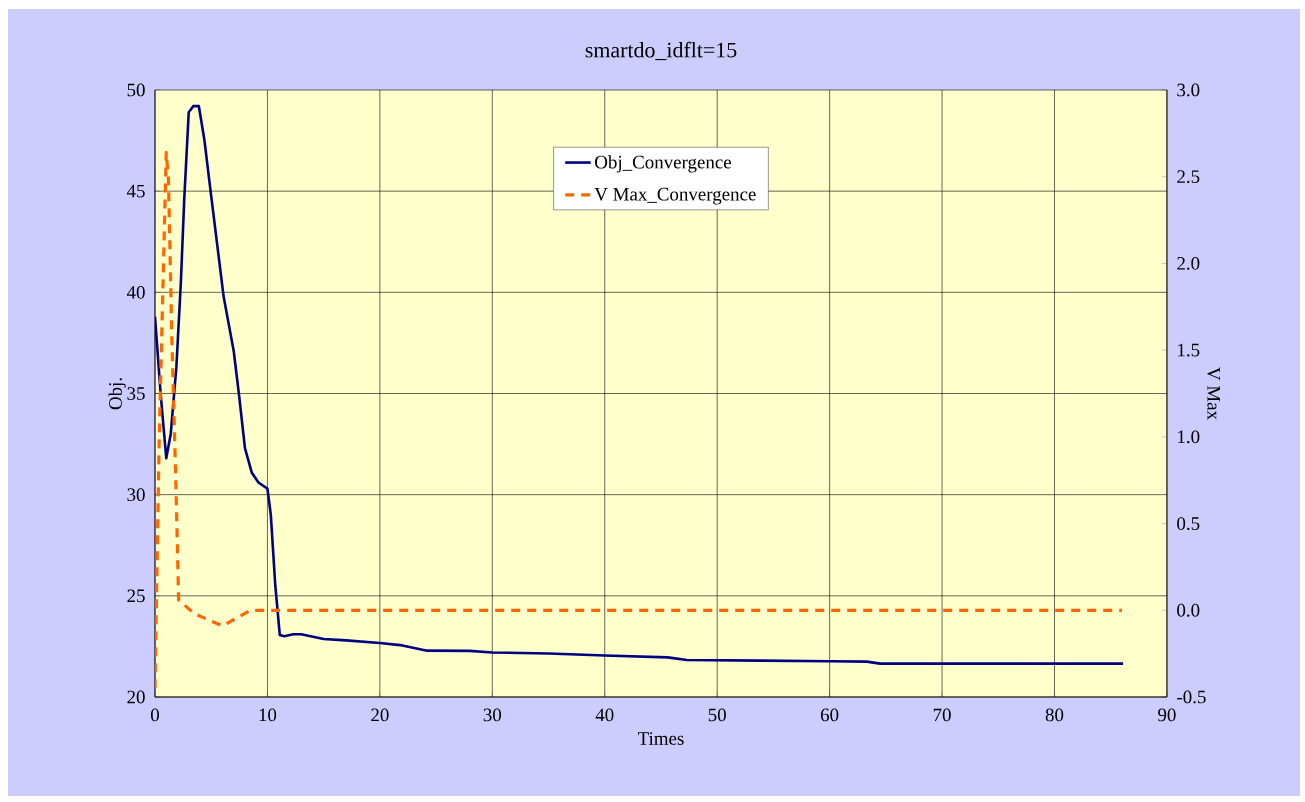 This screenshot has height=802, width=1305. What do you see at coordinates (1213, 393) in the screenshot?
I see `y2-axis-title: V Max` at bounding box center [1213, 393].